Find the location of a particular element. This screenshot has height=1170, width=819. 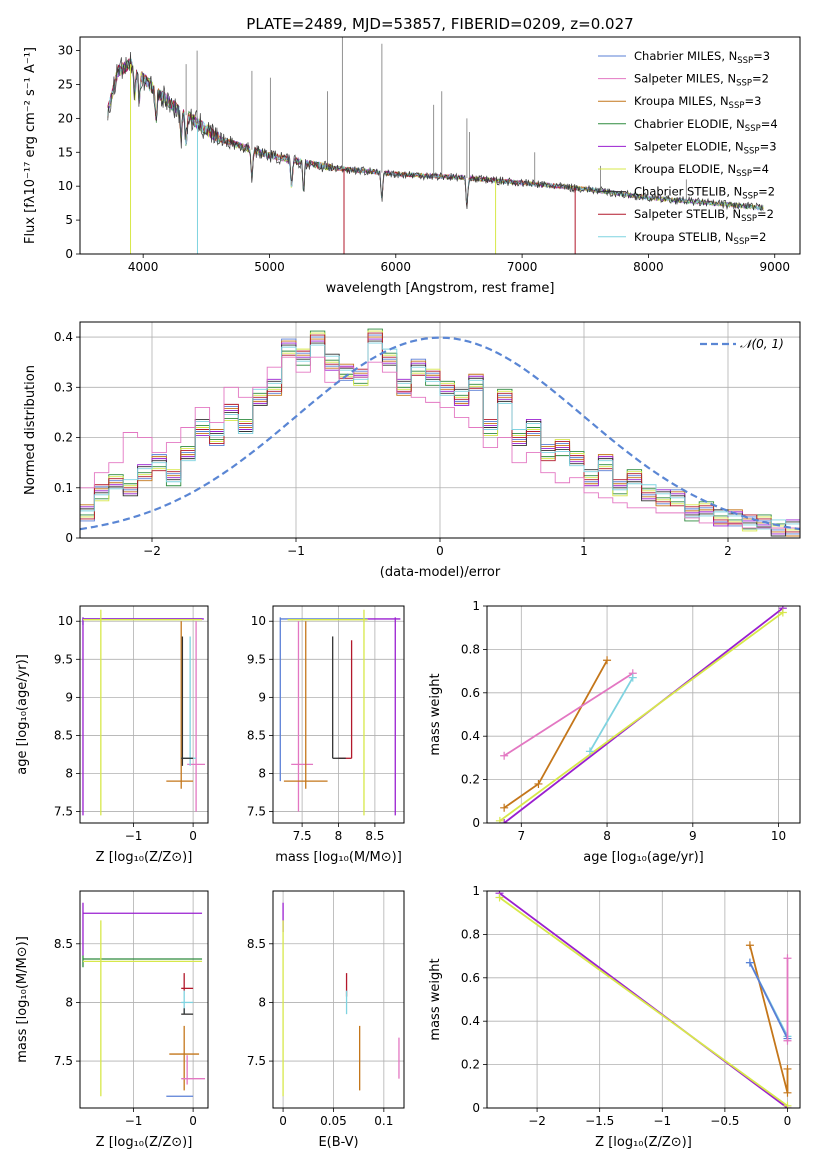

y-tick-label: 8.5 is located at coordinates (256, 944).